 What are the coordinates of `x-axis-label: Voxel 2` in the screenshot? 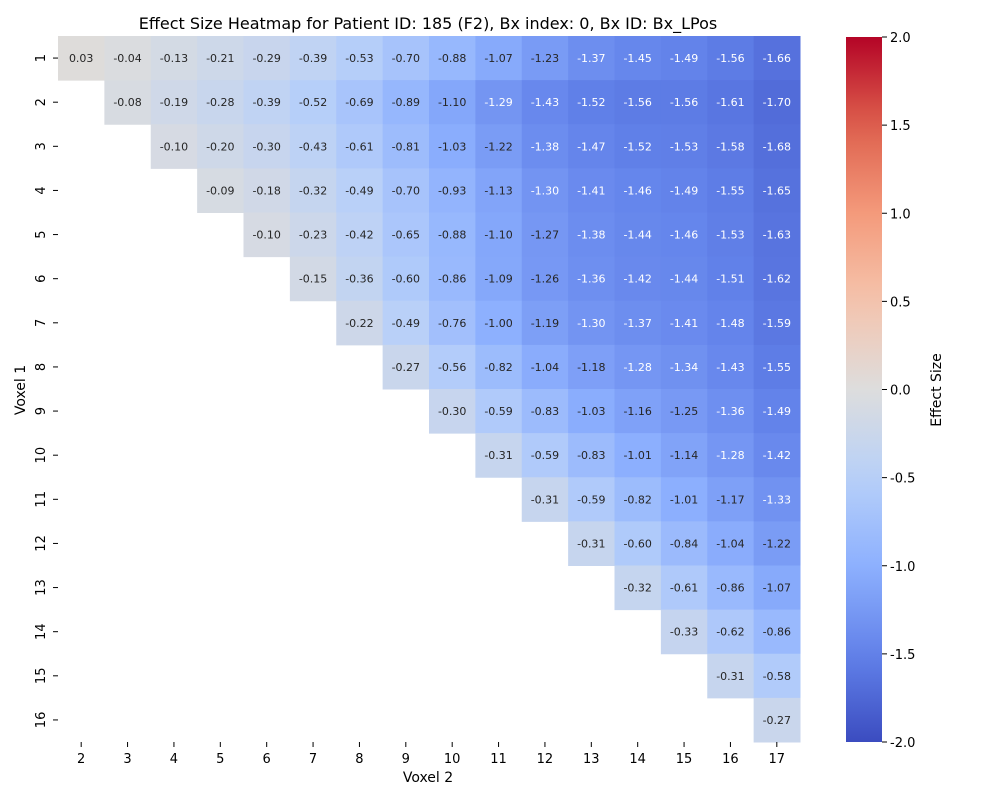 It's located at (428, 778).